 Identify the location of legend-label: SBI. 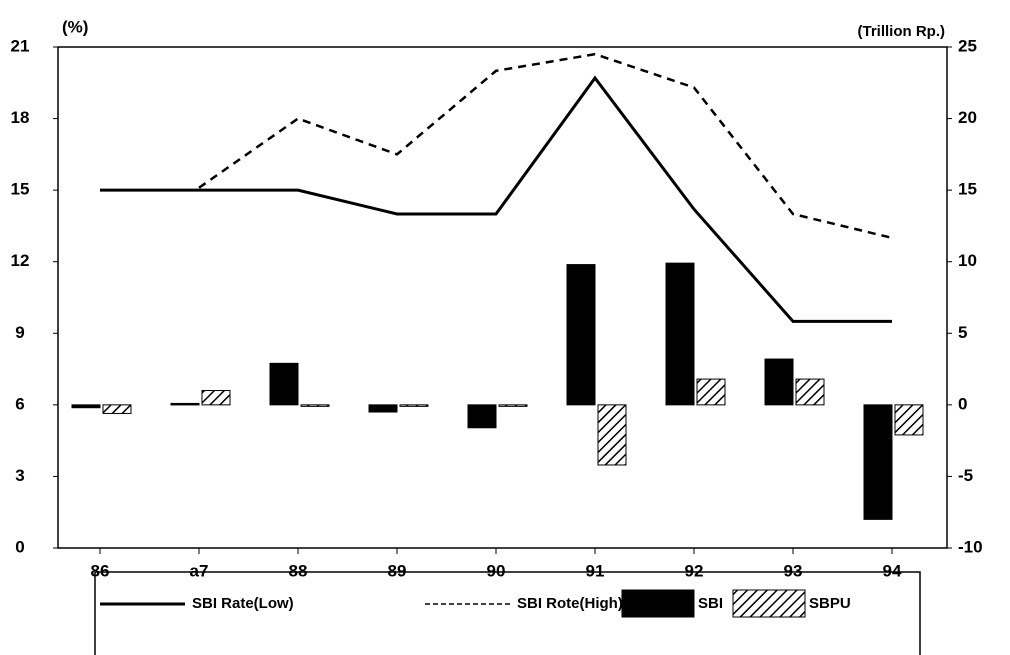
(710, 603).